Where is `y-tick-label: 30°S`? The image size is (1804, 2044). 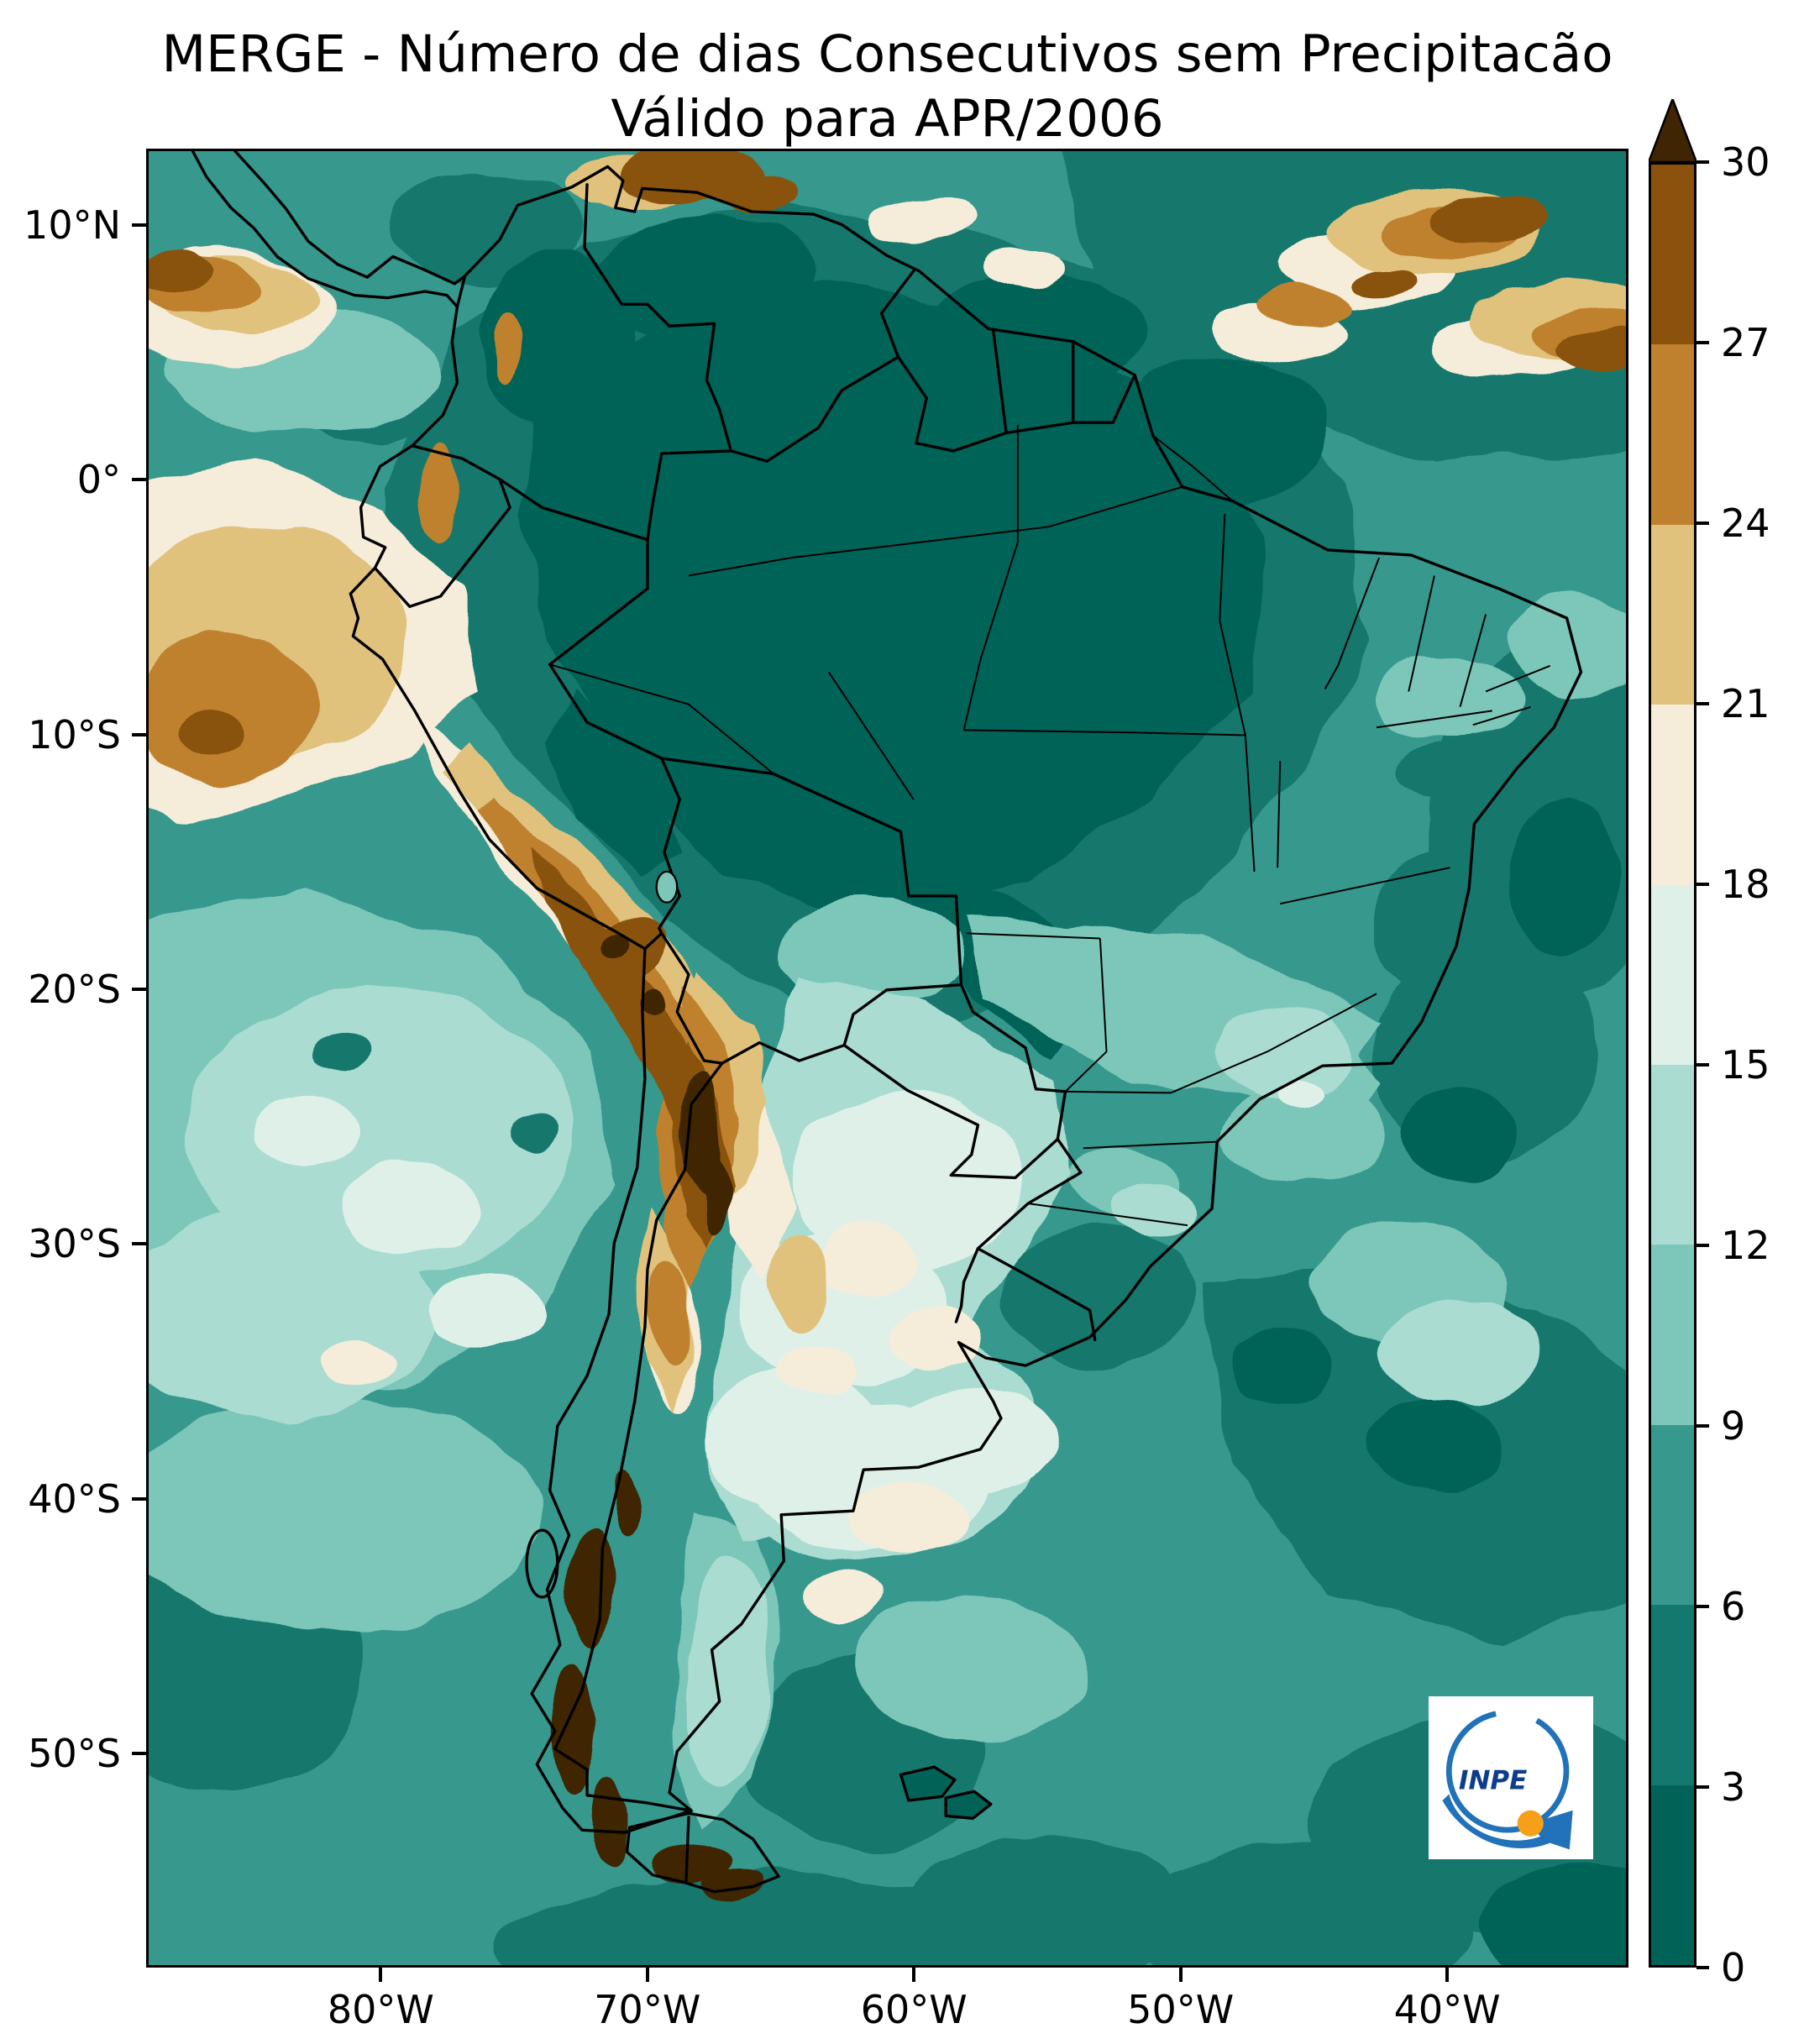
y-tick-label: 30°S is located at coordinates (74, 1244).